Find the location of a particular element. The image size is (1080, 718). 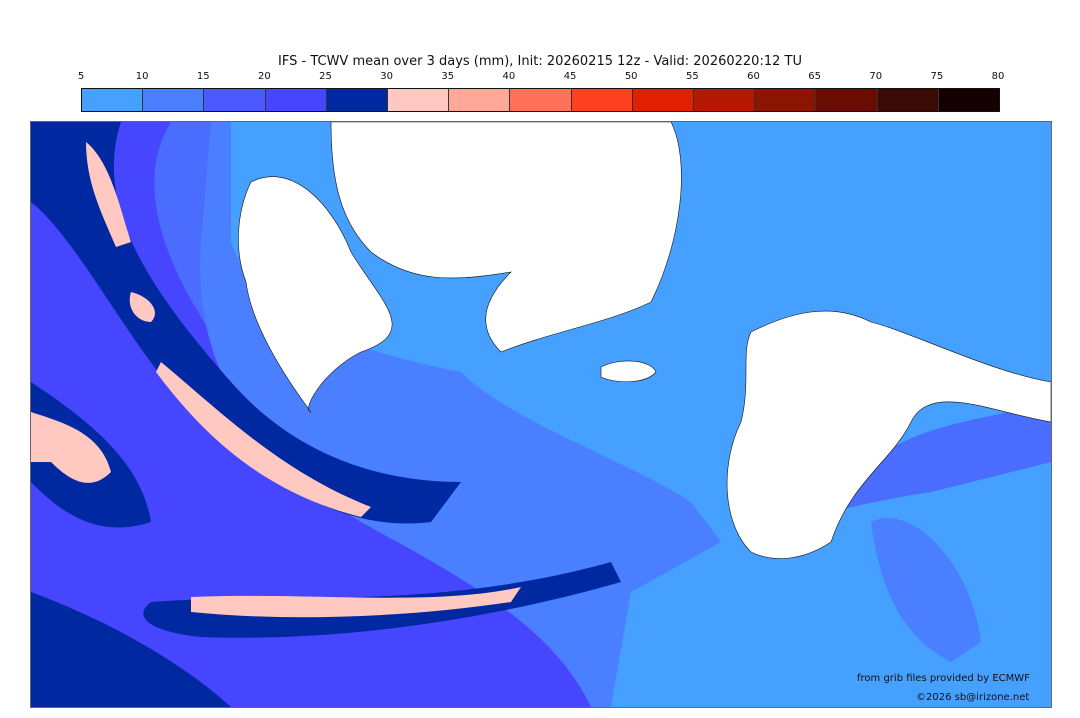

source-credit: from grib files provided by ECMWF is located at coordinates (943, 678).